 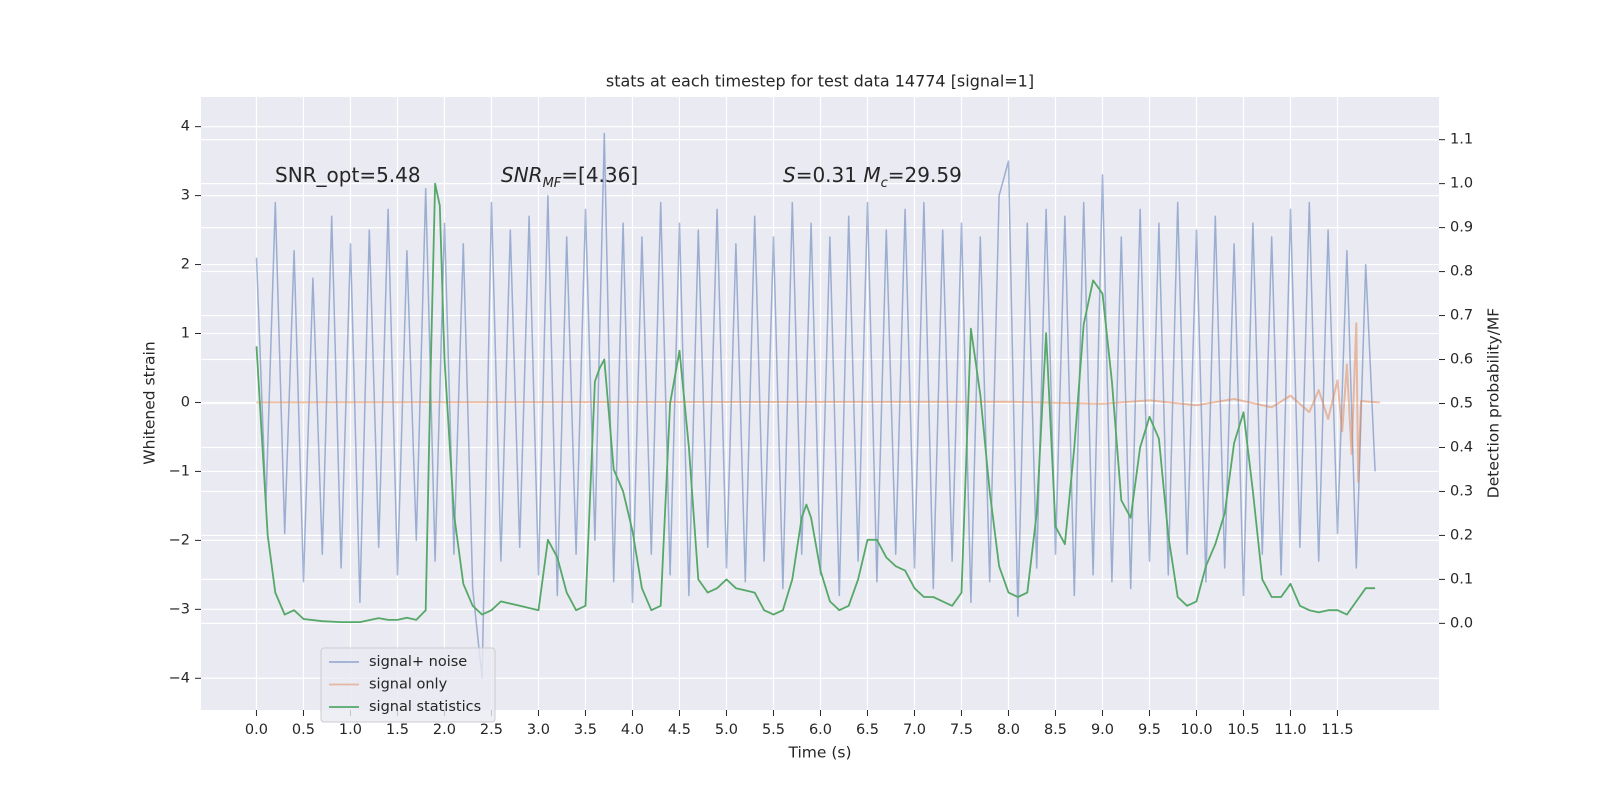 What do you see at coordinates (925, 175) in the screenshot?
I see `annotation-part: =29.59` at bounding box center [925, 175].